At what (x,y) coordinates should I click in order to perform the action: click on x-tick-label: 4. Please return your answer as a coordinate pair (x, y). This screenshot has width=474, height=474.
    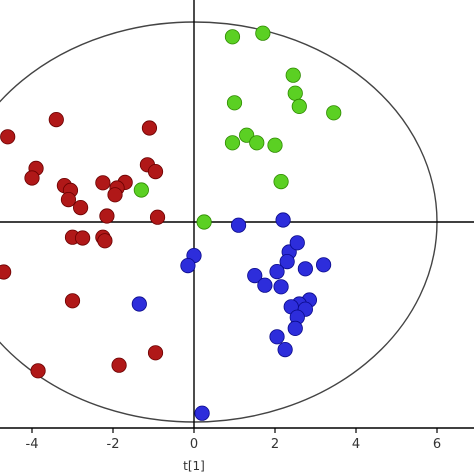
    Looking at the image, I should click on (356, 444).